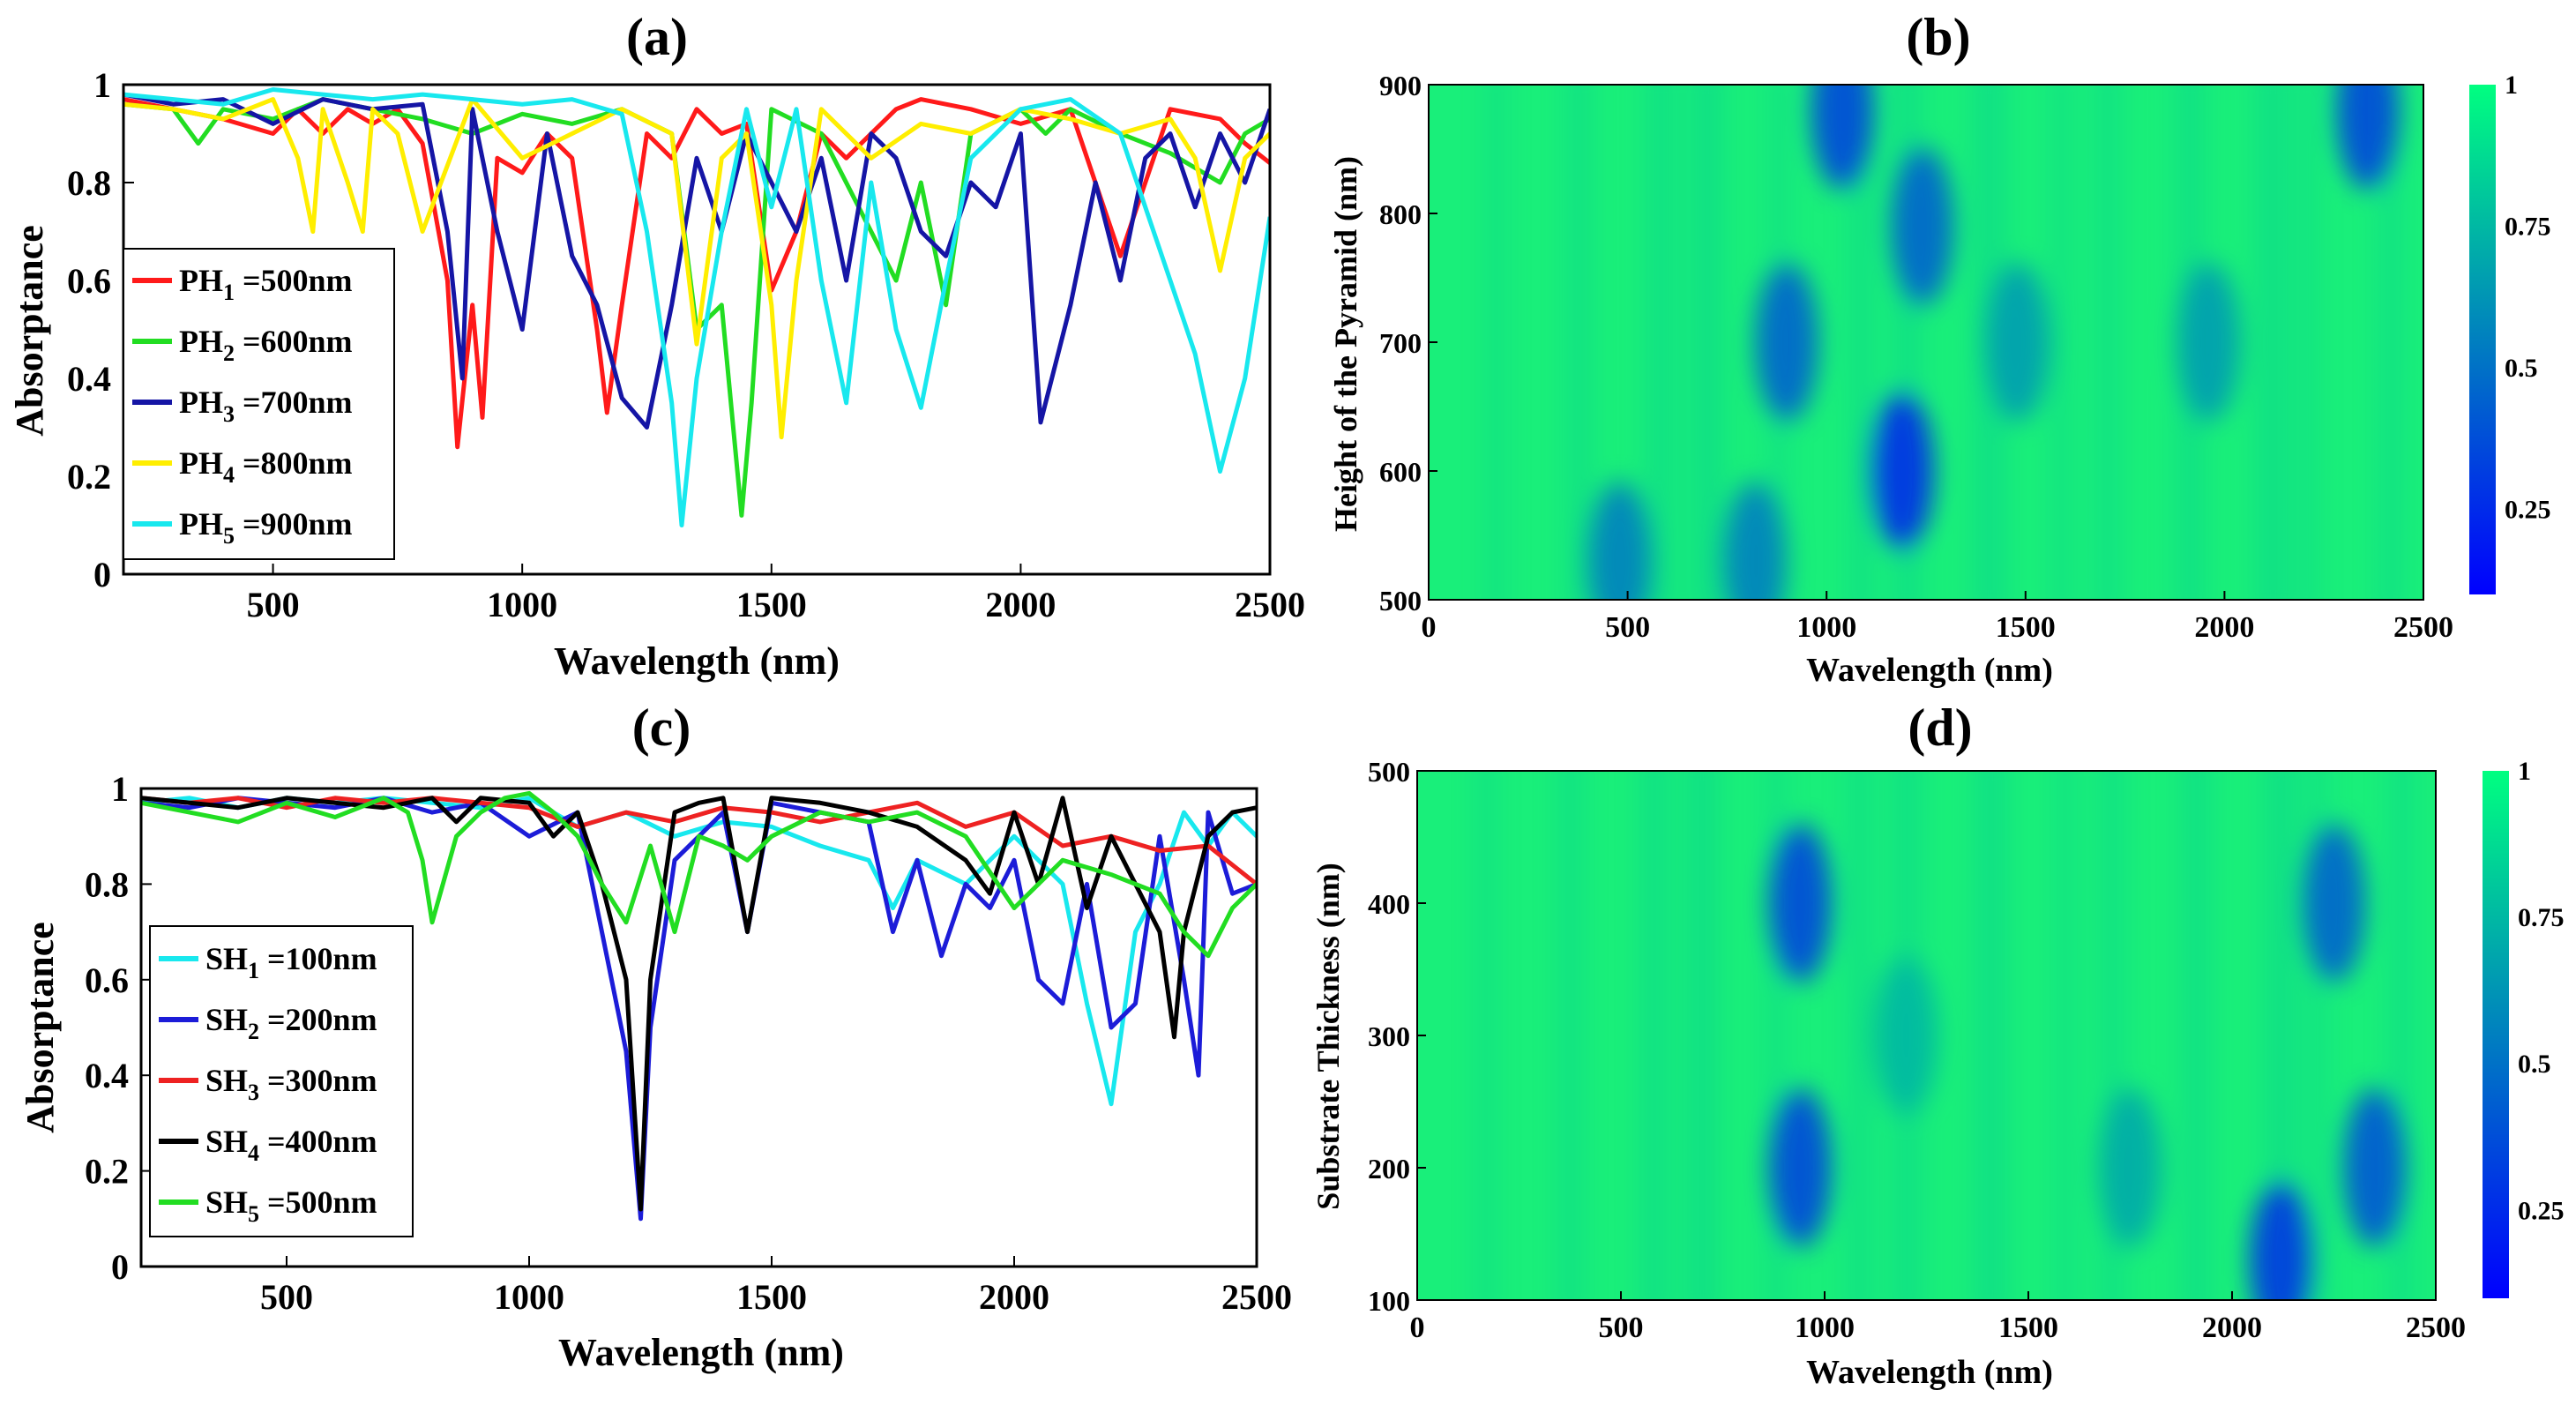 This screenshot has height=1405, width=2576. I want to click on panel-b-ytick: 700, so click(1400, 343).